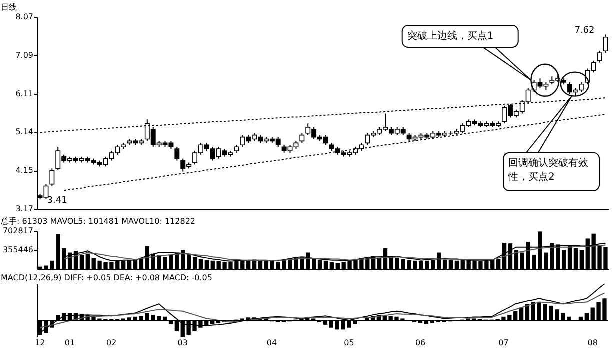 This screenshot has width=613, height=348. What do you see at coordinates (503, 343) in the screenshot?
I see `x-tick-label: 07` at bounding box center [503, 343].